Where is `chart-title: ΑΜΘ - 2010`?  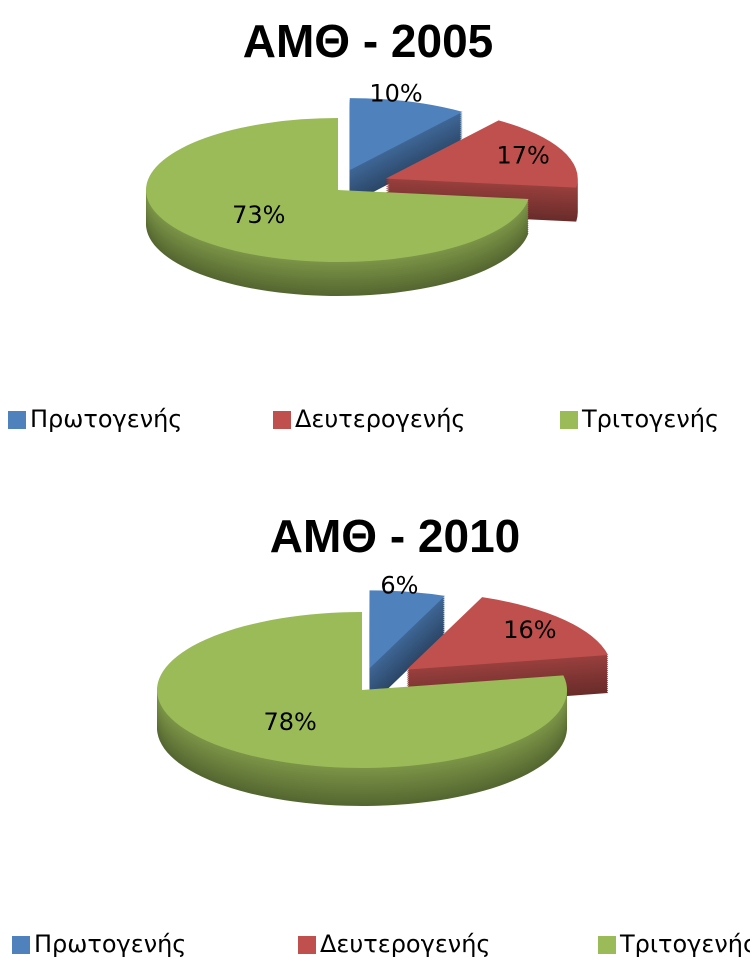
chart-title: ΑΜΘ - 2010 is located at coordinates (395, 536).